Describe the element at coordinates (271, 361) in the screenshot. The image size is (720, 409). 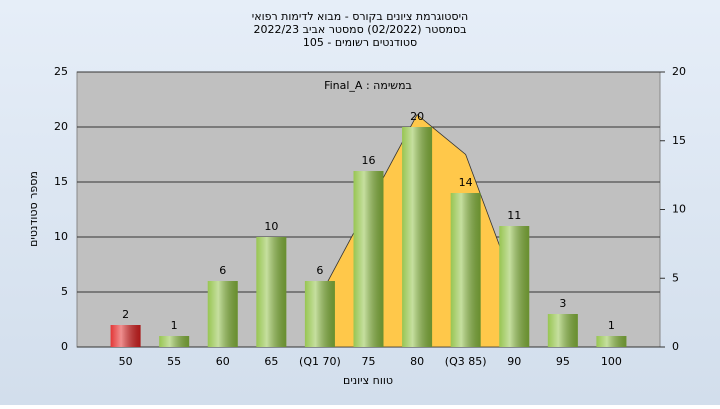
I see `x-tick-label: 65` at that location.